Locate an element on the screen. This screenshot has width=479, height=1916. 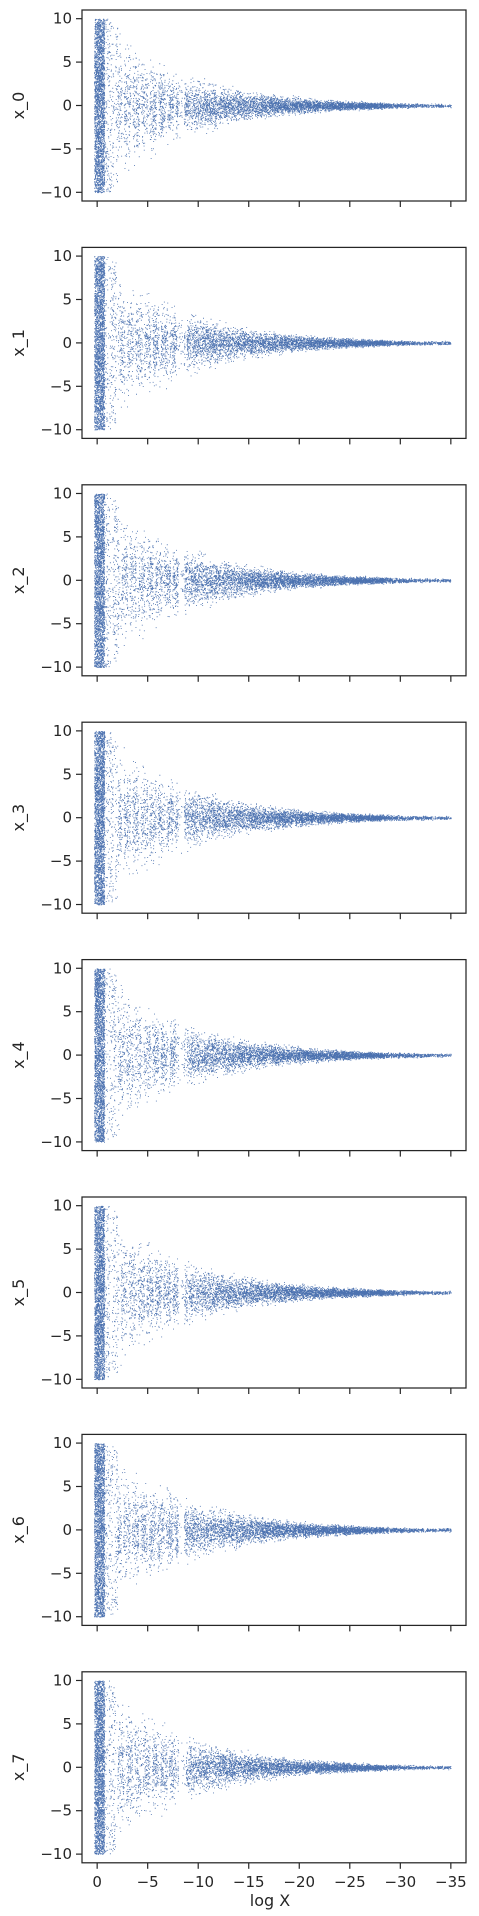
y-tick-label-7-1: 5 is located at coordinates (67, 1724).